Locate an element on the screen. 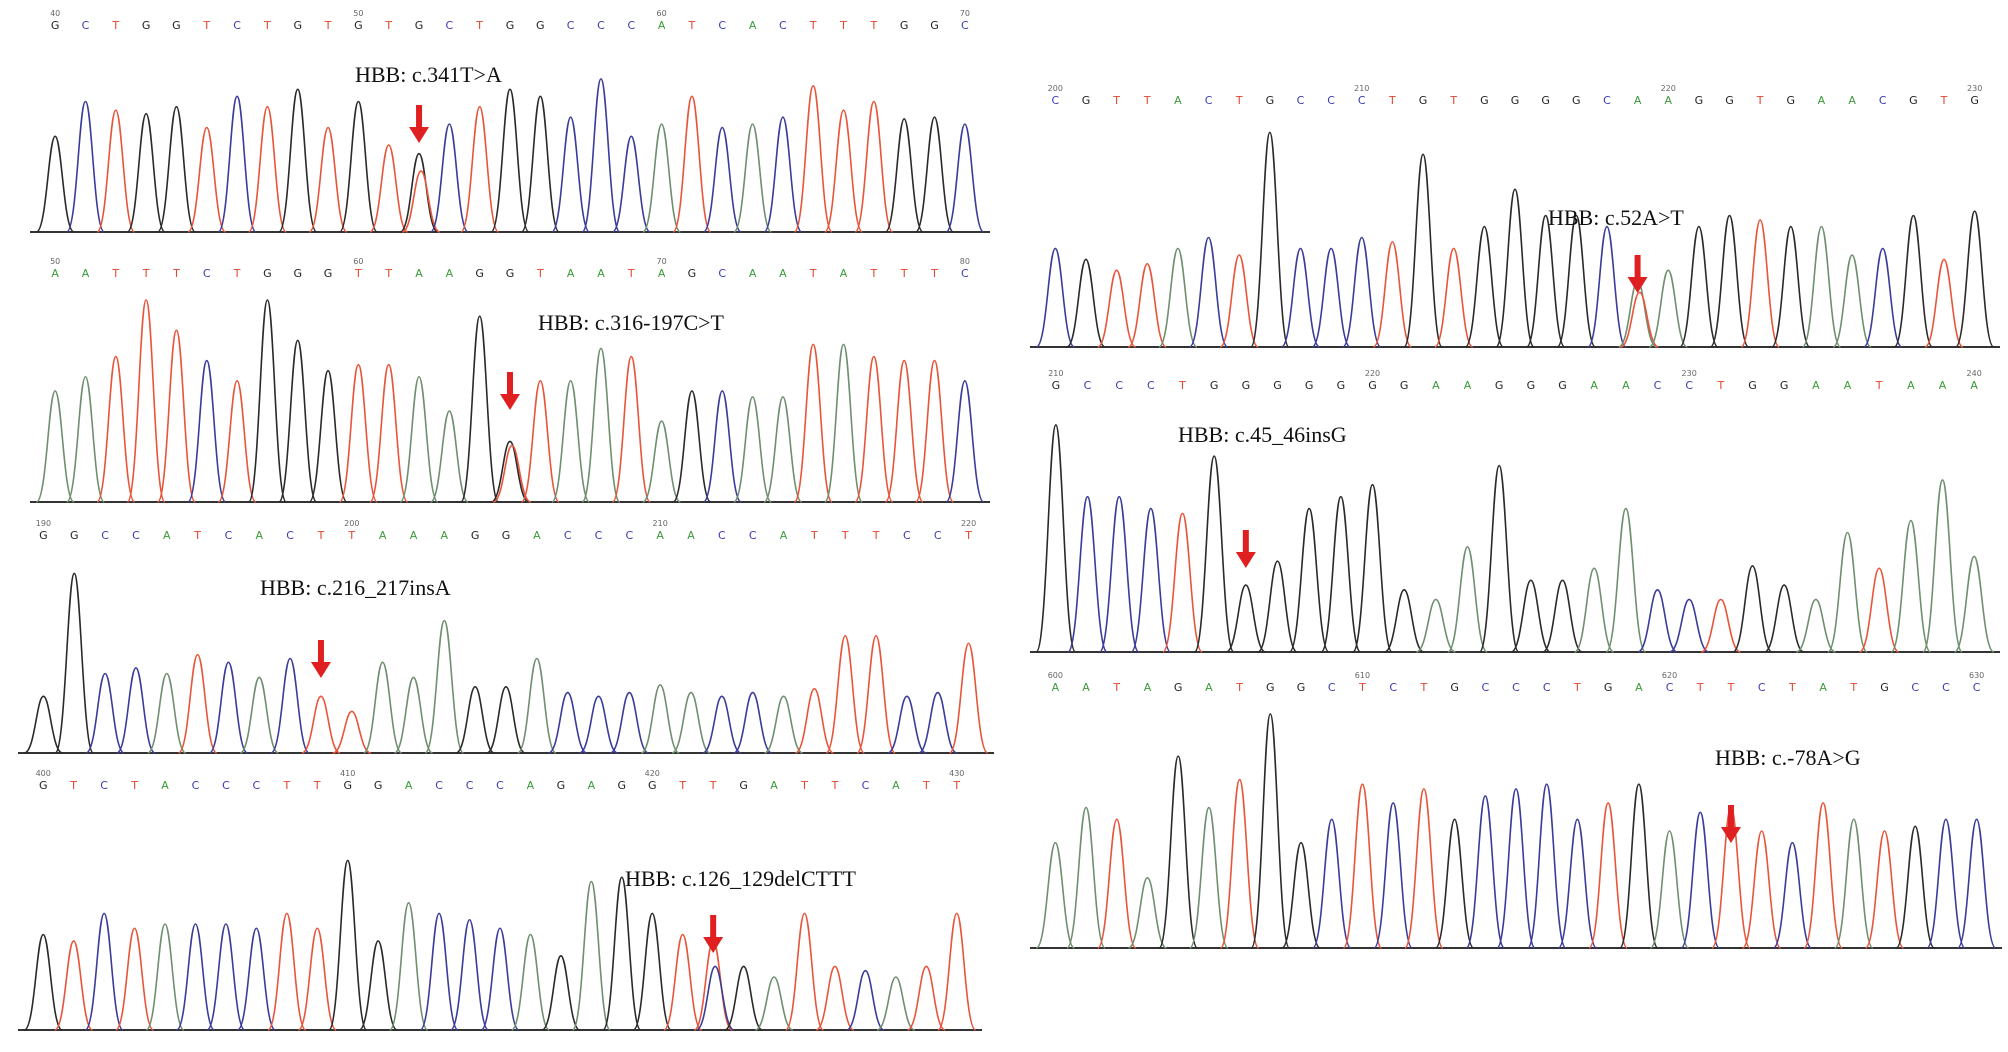 This screenshot has height=1052, width=2008. secondary-peak-T is located at coordinates (421, 201).